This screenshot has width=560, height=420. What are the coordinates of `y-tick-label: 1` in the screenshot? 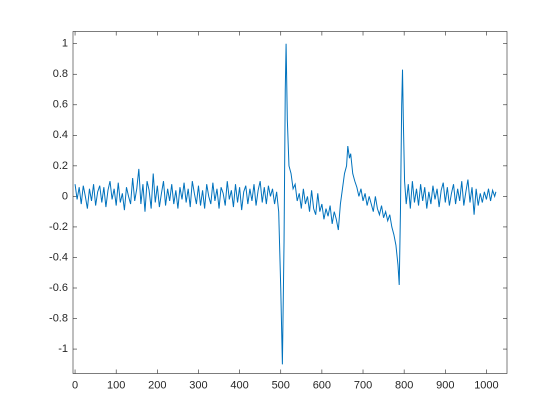 It's located at (65, 44).